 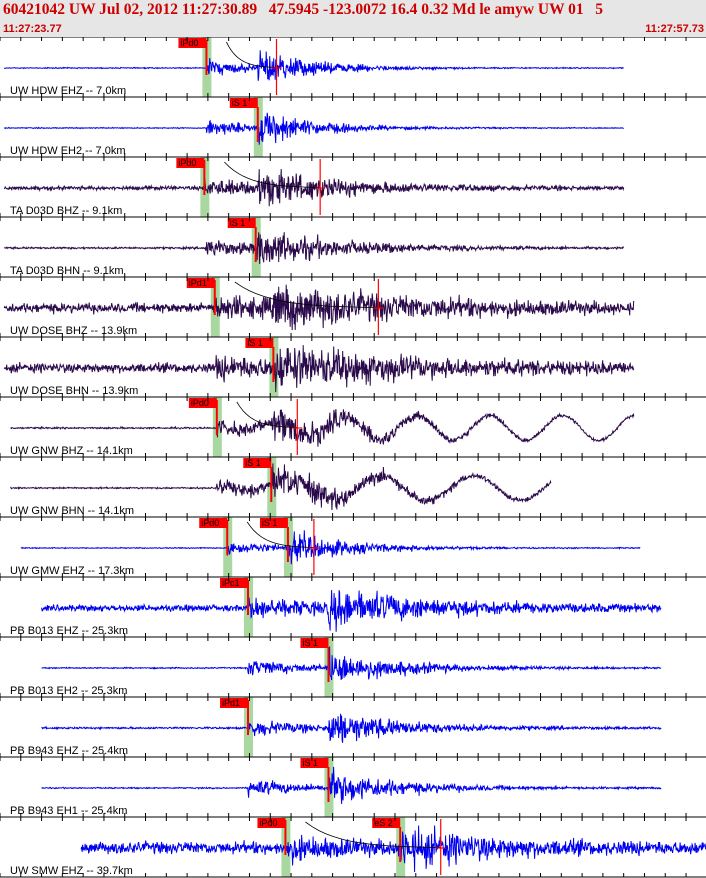 What do you see at coordinates (69, 631) in the screenshot?
I see `channel-label: PB B013 EHZ -- 25.3km` at bounding box center [69, 631].